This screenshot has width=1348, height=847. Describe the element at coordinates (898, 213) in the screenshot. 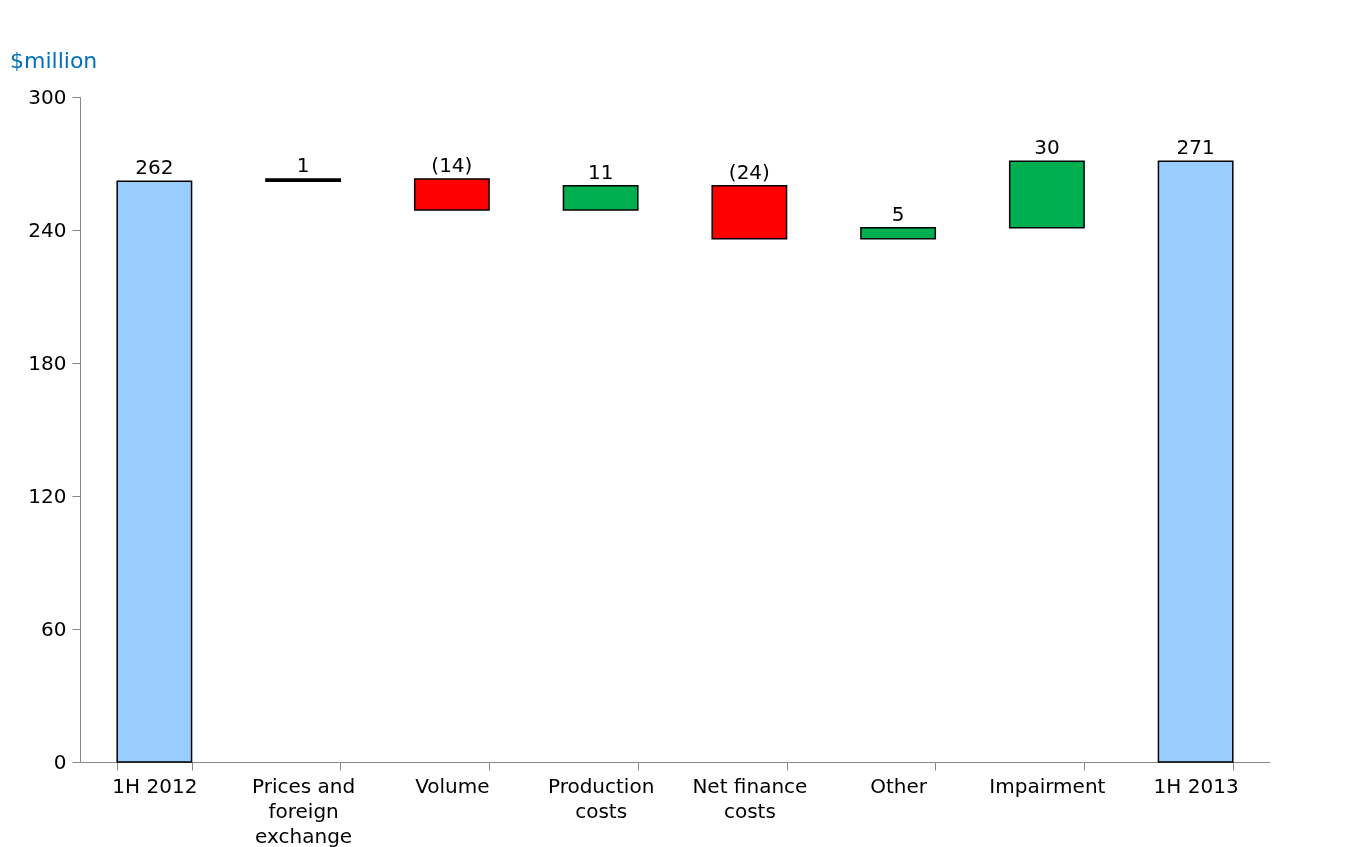

I see `data-label: 5` at that location.